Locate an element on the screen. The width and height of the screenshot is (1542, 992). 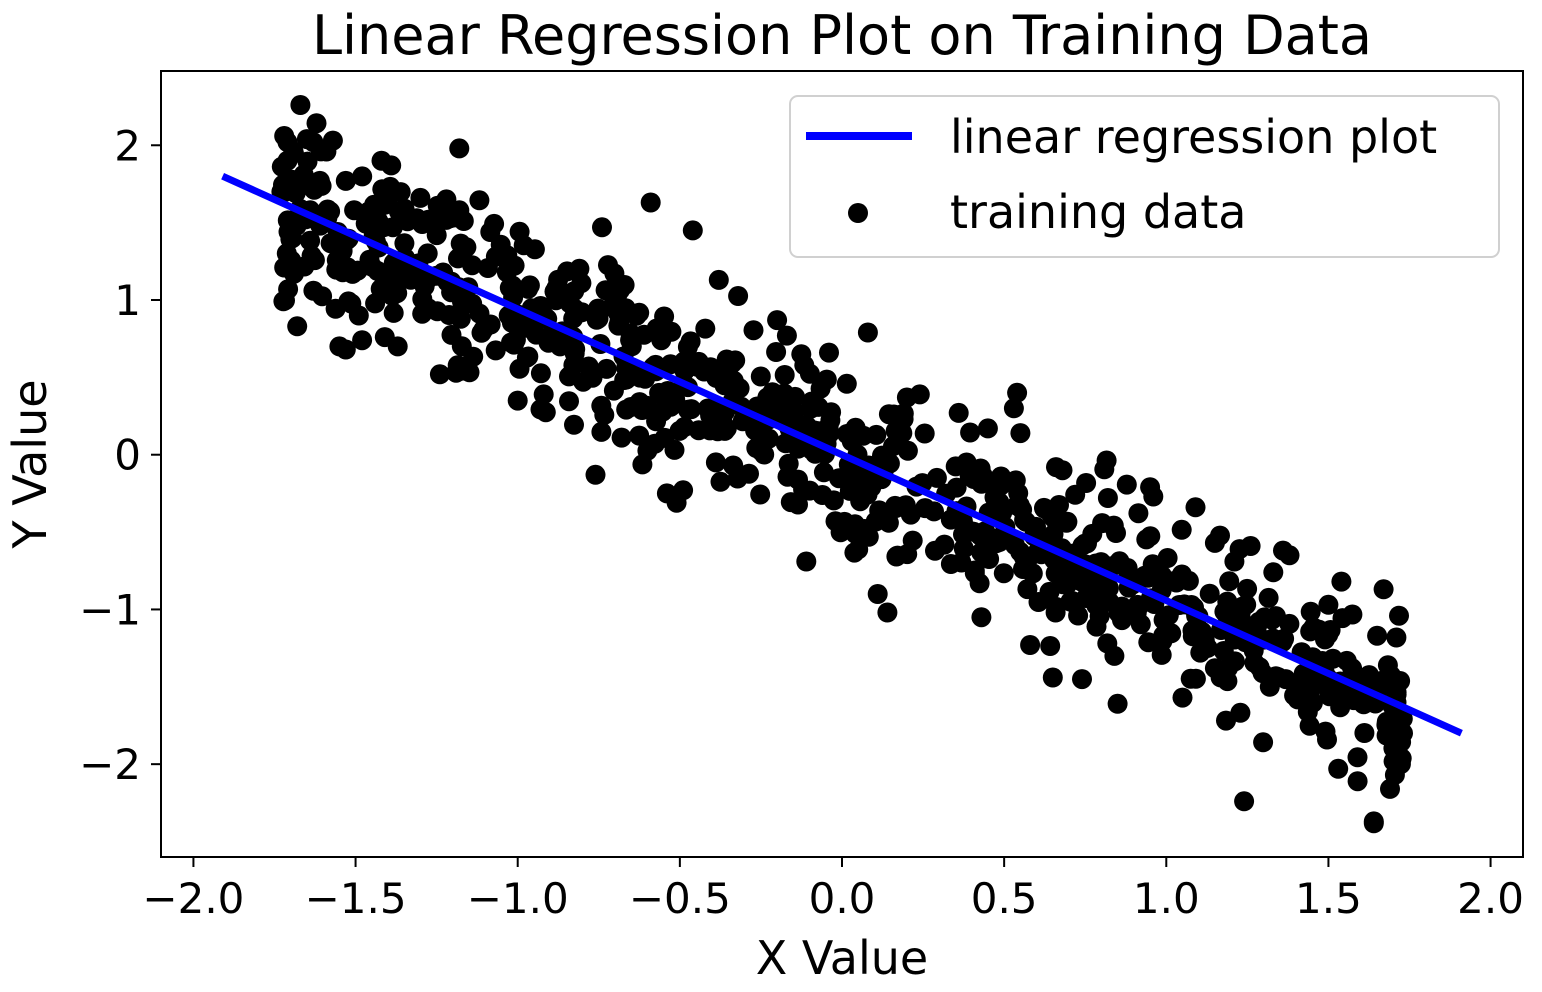
x-tick-label: 0.0 is located at coordinates (842, 898).